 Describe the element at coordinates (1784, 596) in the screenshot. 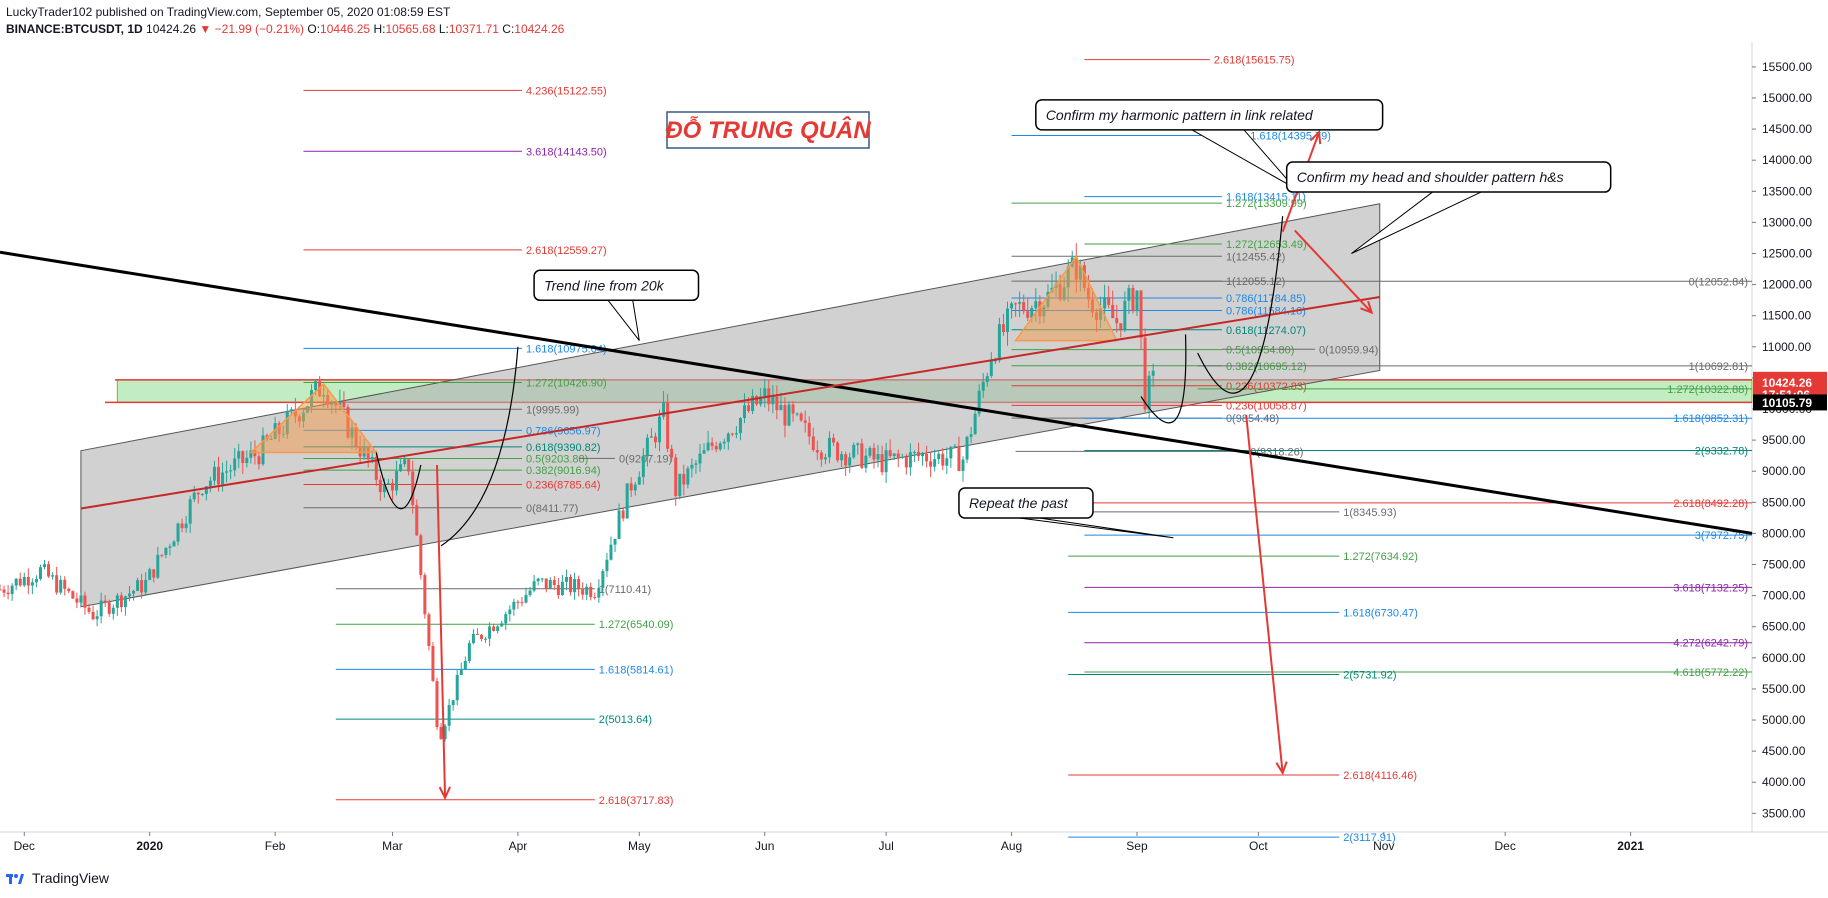

I see `price-tick-label: 7000.00` at that location.